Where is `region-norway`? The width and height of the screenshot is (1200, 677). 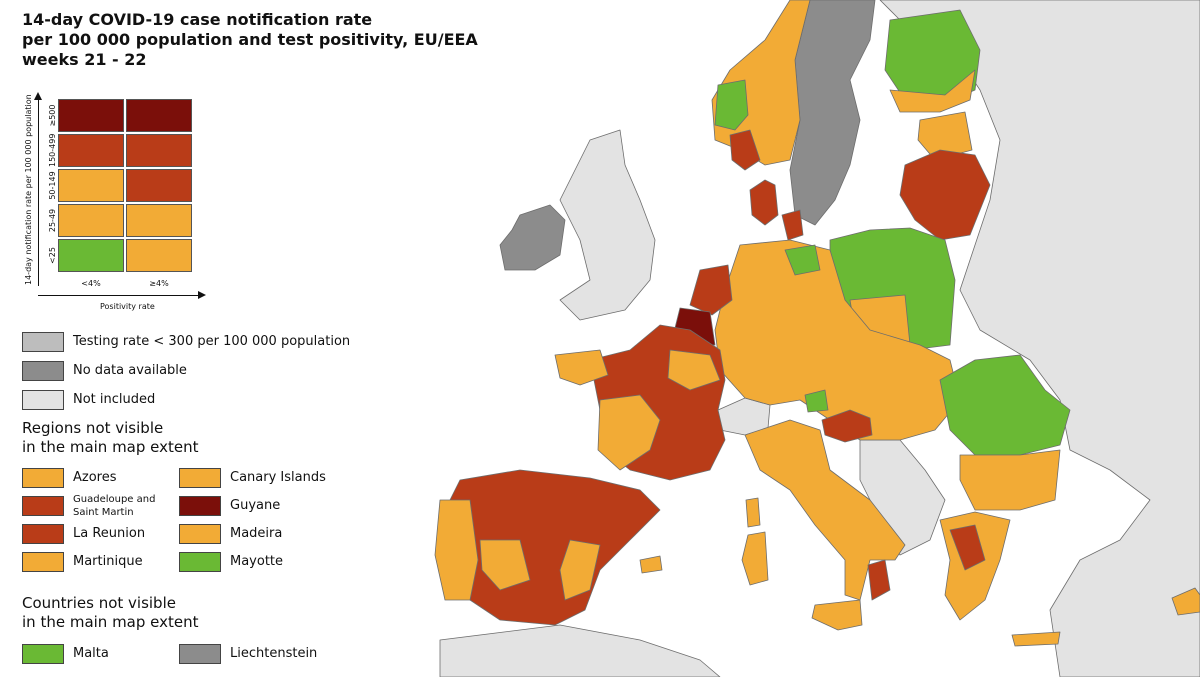 region-norway is located at coordinates (761, 83).